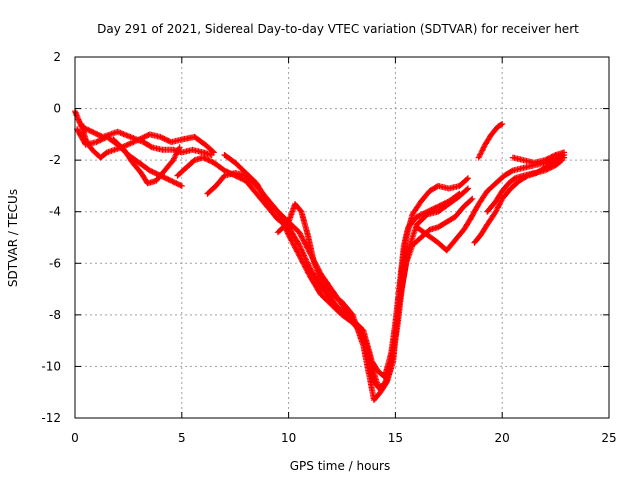  I want to click on y-tick-label: -2, so click(55, 160).